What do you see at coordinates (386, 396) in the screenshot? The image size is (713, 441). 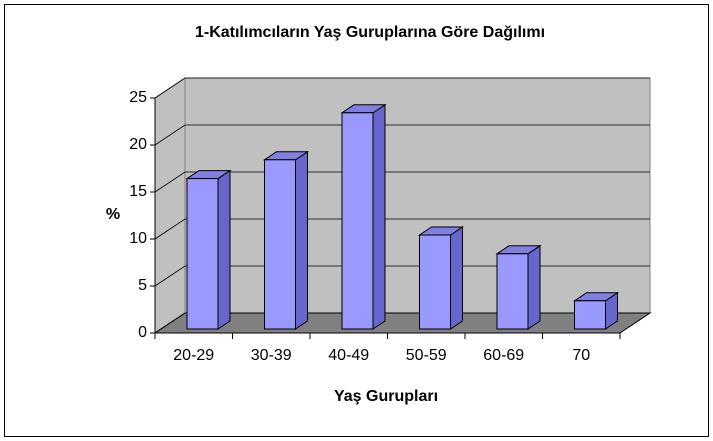 I see `x-axis-label: Yaş Gurupları` at bounding box center [386, 396].